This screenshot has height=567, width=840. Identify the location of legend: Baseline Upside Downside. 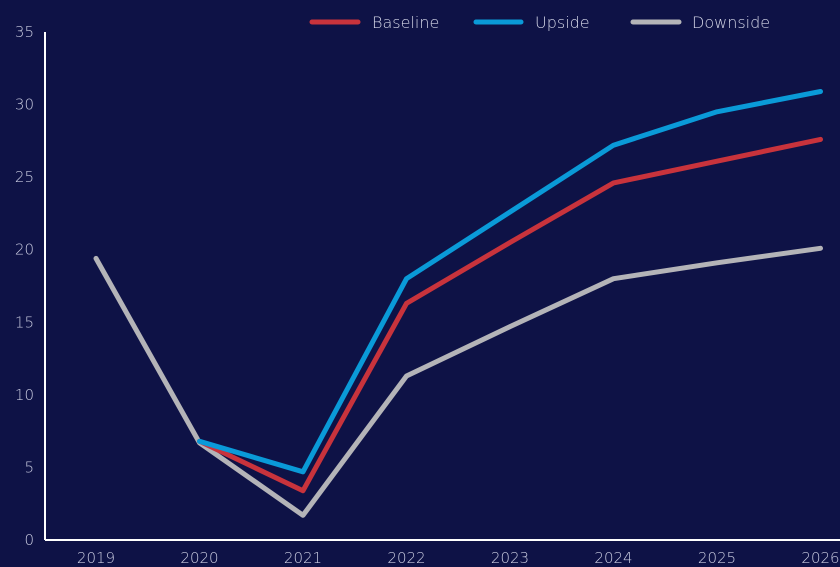
(539, 22).